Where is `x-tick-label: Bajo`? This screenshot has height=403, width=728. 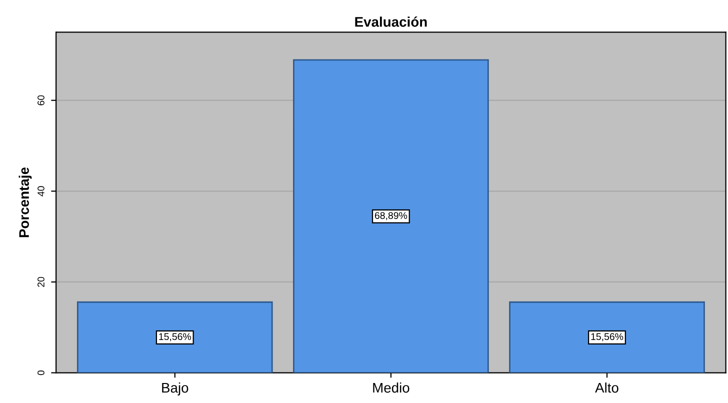 x-tick-label: Bajo is located at coordinates (175, 389).